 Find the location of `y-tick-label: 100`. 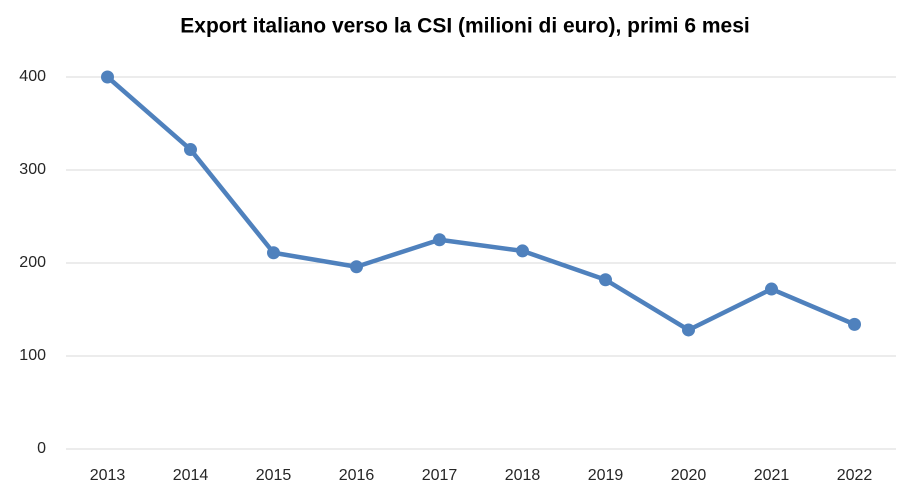

y-tick-label: 100 is located at coordinates (32, 355).